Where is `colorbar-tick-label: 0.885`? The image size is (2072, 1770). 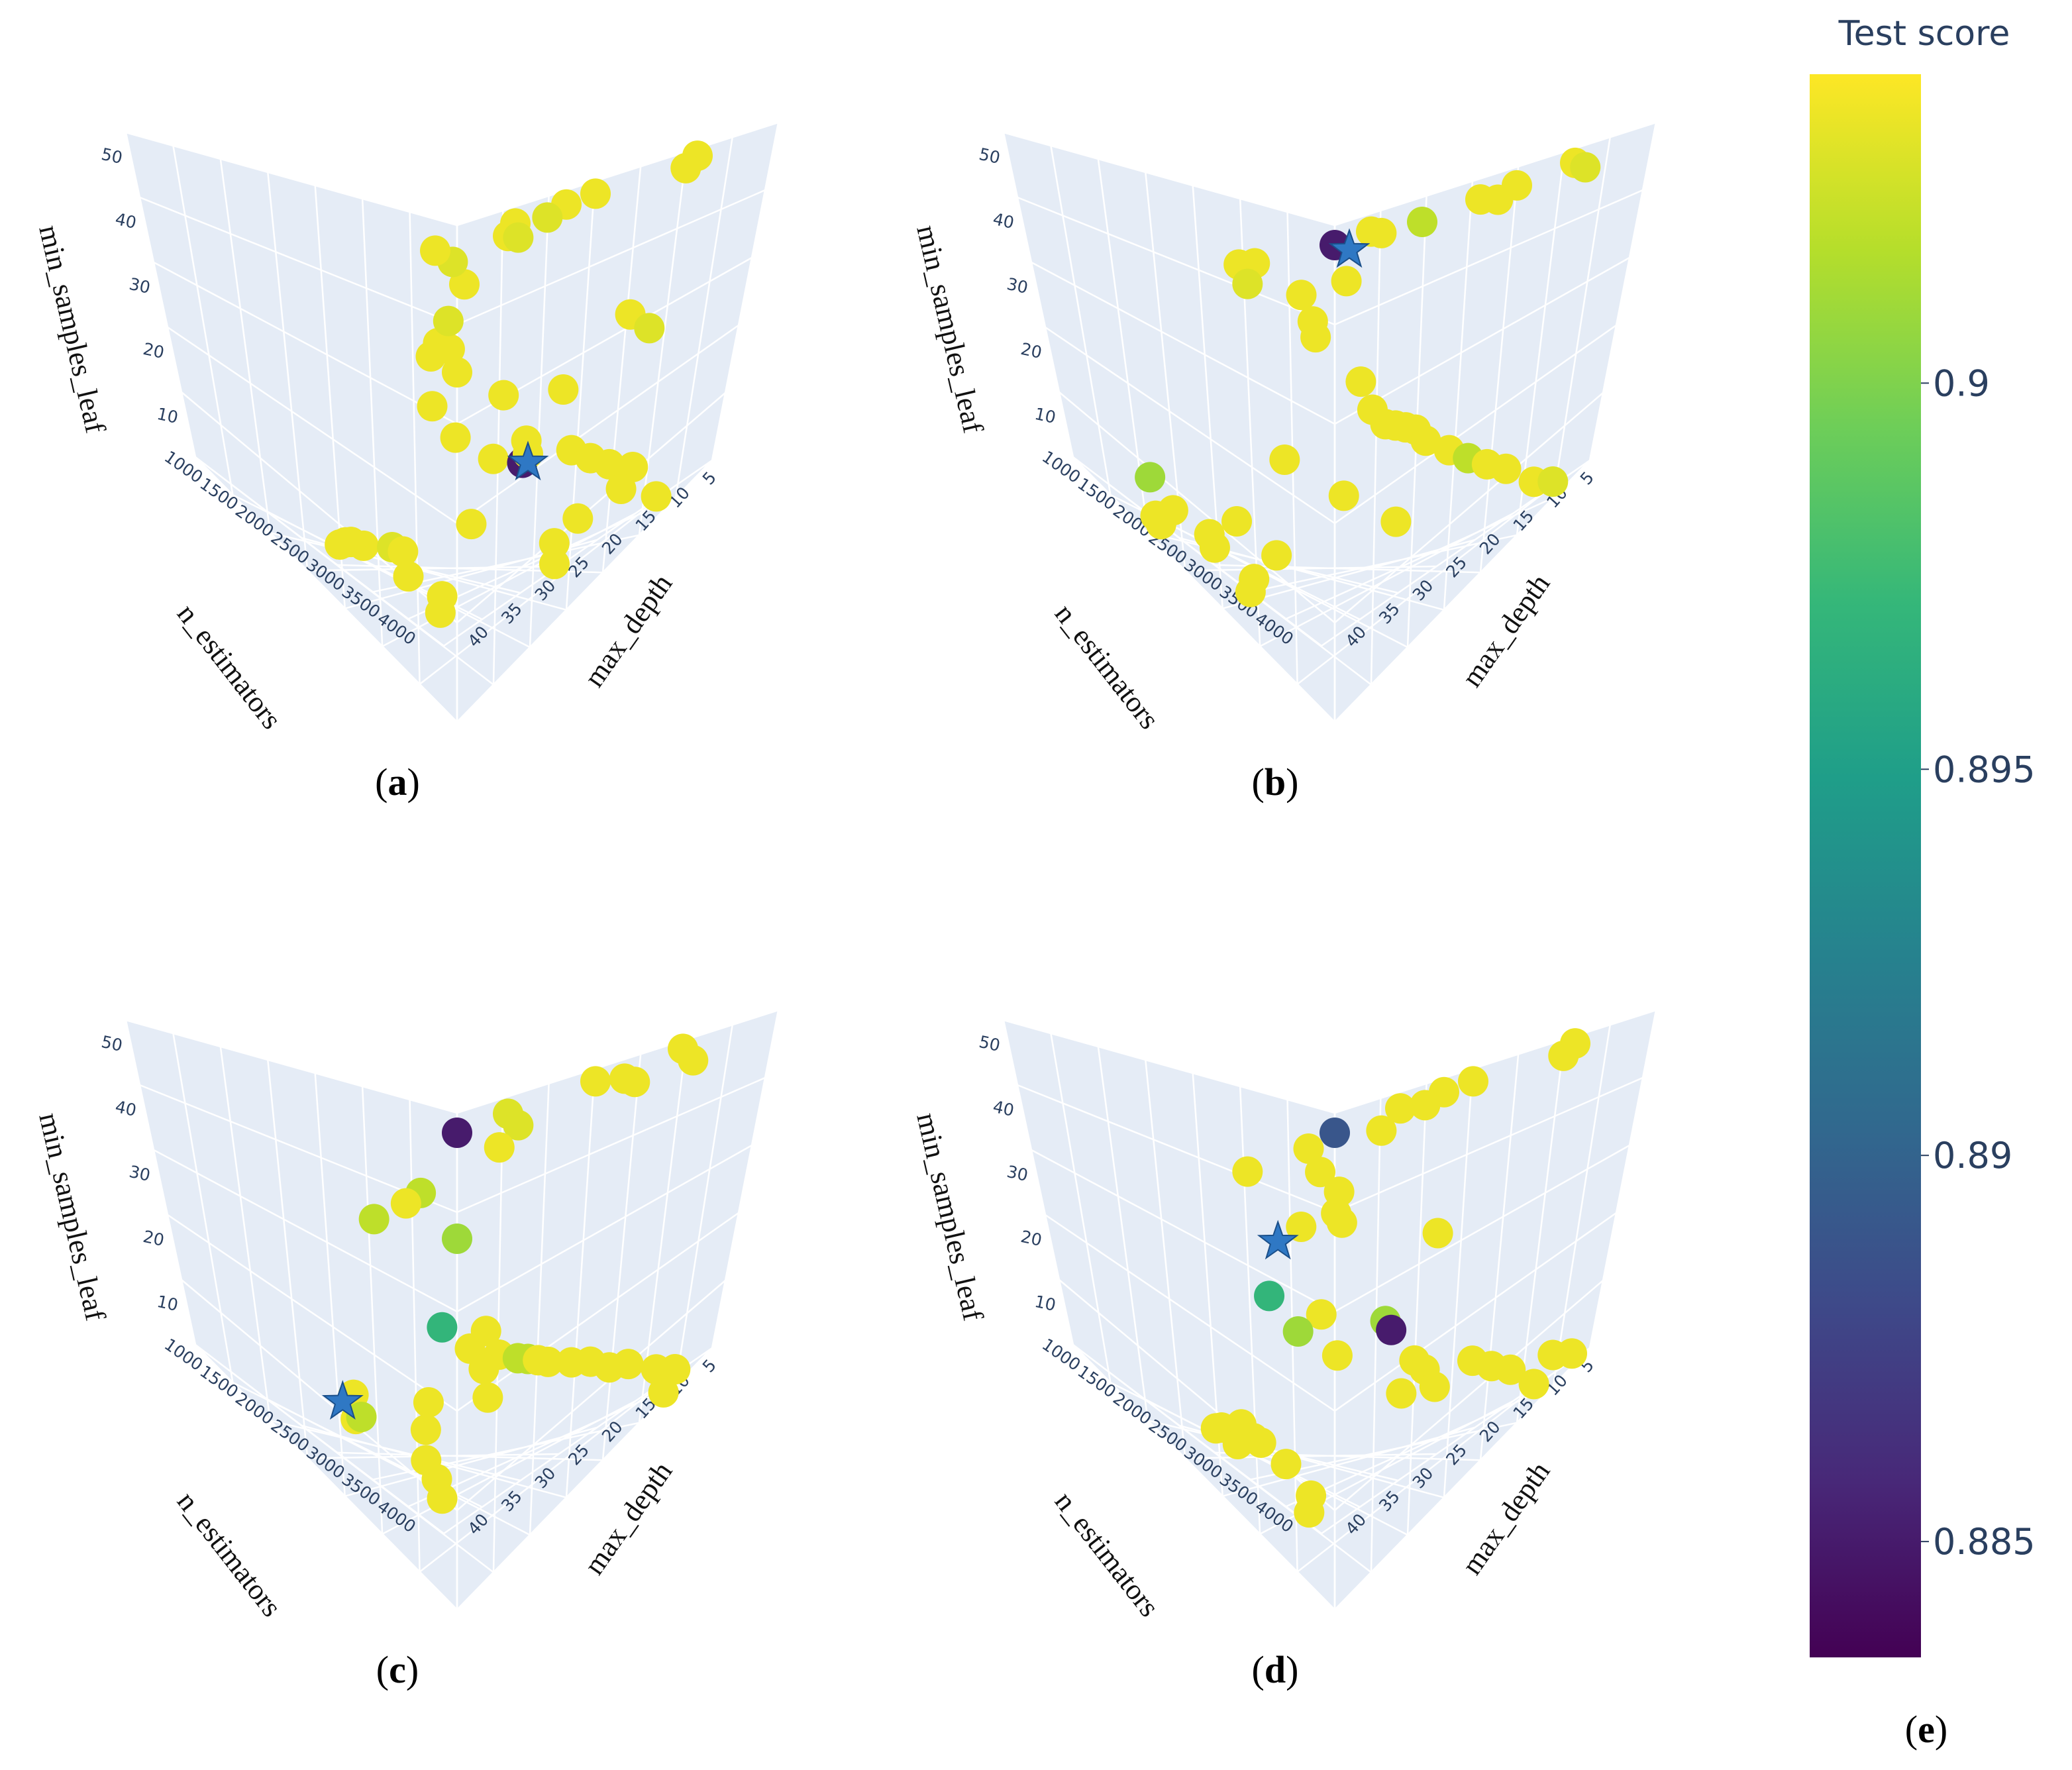
colorbar-tick-label: 0.885 is located at coordinates (1984, 1542).